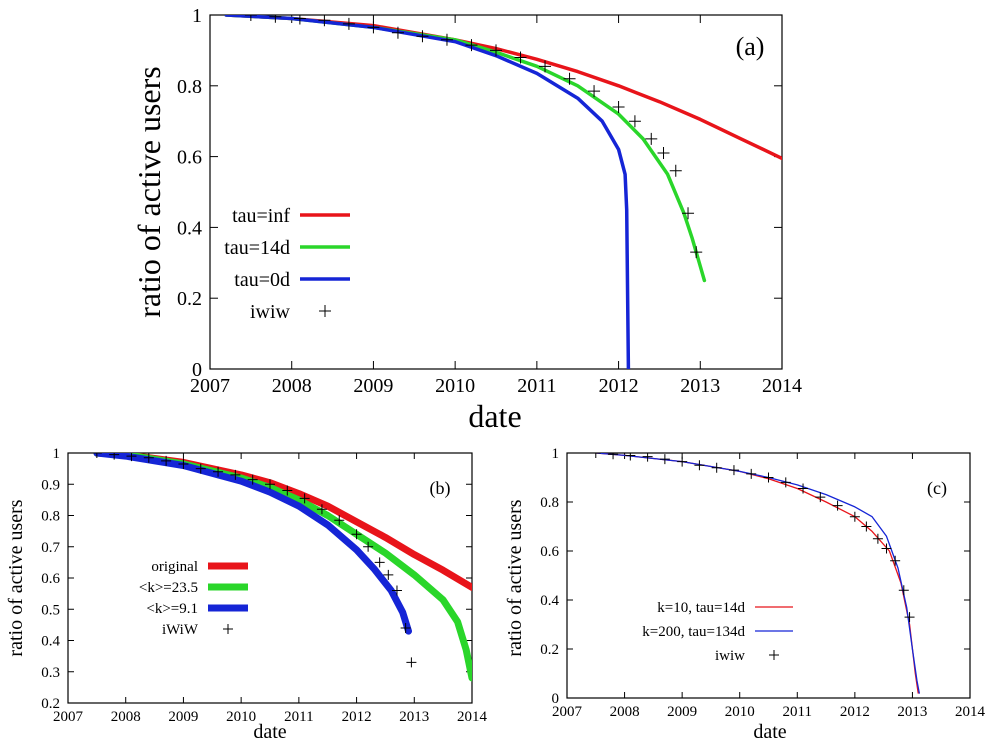  What do you see at coordinates (556, 454) in the screenshot?
I see `y-tick-label: 1` at bounding box center [556, 454].